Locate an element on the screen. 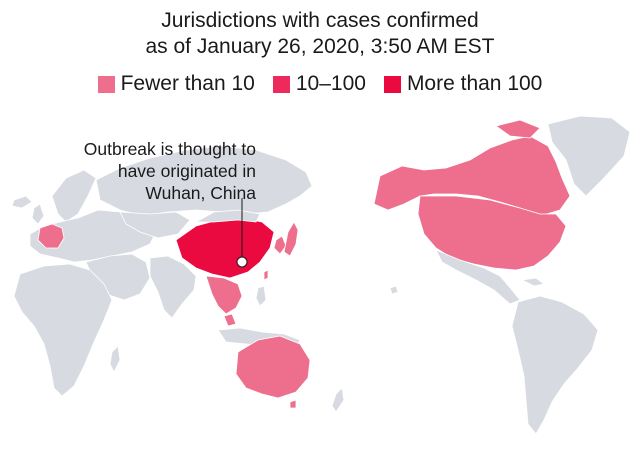 This screenshot has width=640, height=456. legend-label-fewer-than-10: Fewer than 10 is located at coordinates (187, 83).